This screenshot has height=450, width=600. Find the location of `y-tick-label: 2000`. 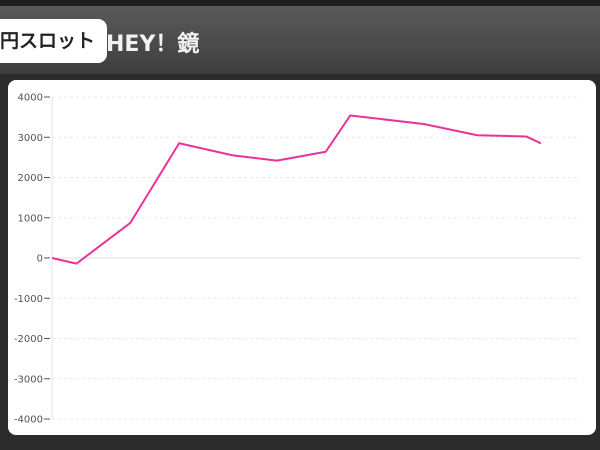

y-tick-label: 2000 is located at coordinates (30, 178).